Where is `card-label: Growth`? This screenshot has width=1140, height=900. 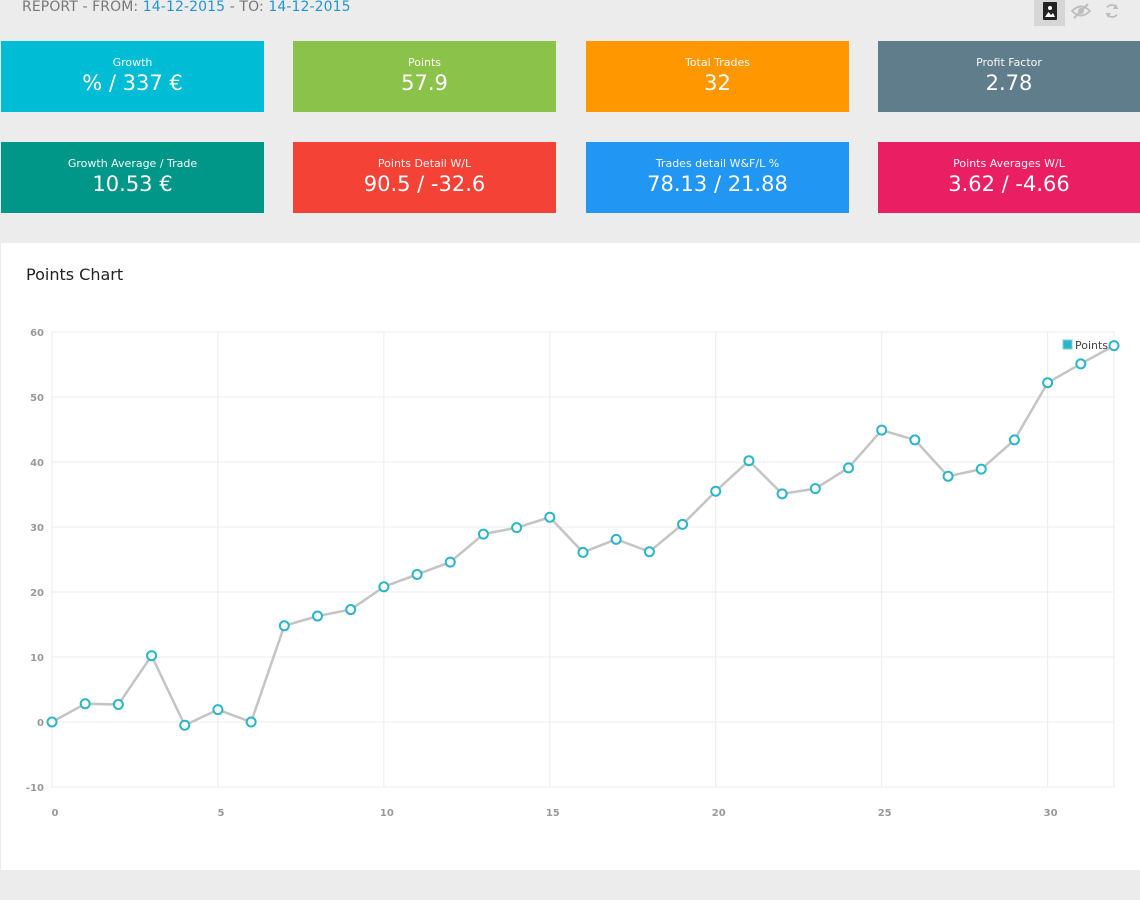 card-label: Growth is located at coordinates (132, 62).